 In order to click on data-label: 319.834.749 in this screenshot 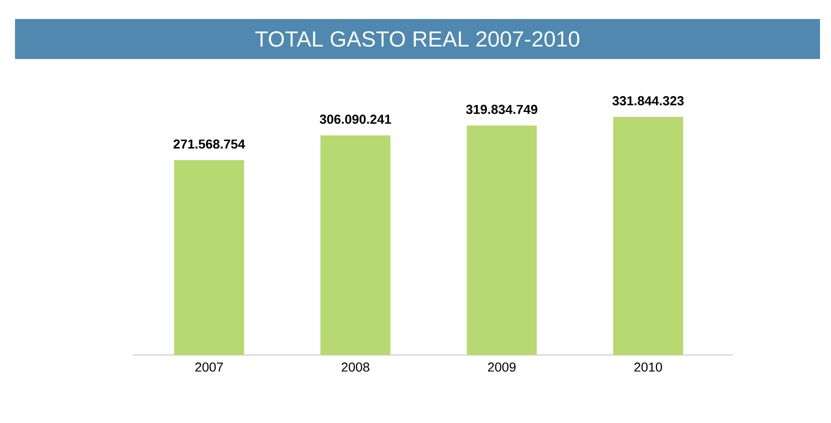, I will do `click(502, 109)`.